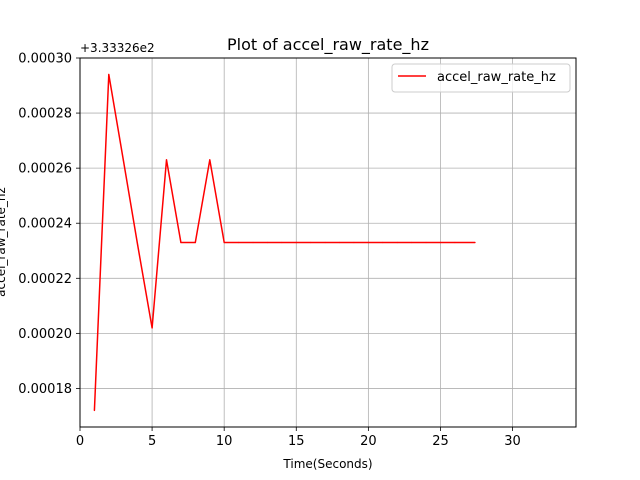  Describe the element at coordinates (512, 441) in the screenshot. I see `x-tick-label: 30` at that location.